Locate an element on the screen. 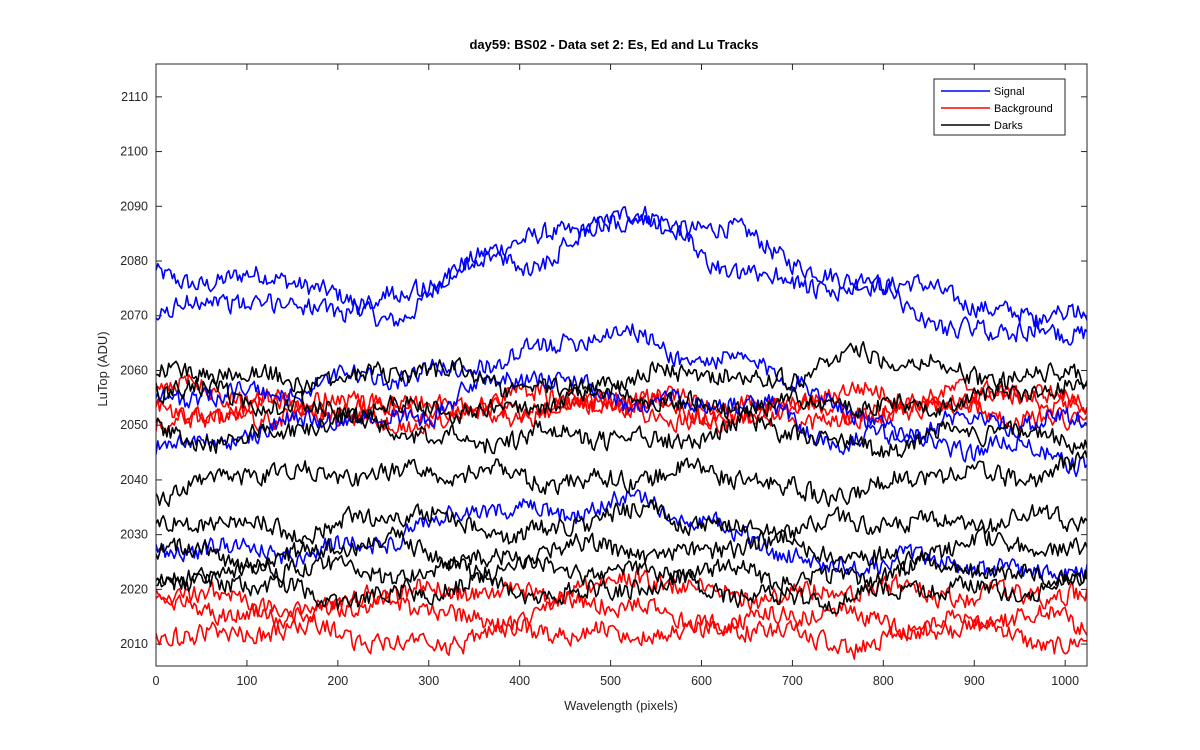 This screenshot has height=750, width=1200. legend-label-signal: Signal is located at coordinates (1009, 92).